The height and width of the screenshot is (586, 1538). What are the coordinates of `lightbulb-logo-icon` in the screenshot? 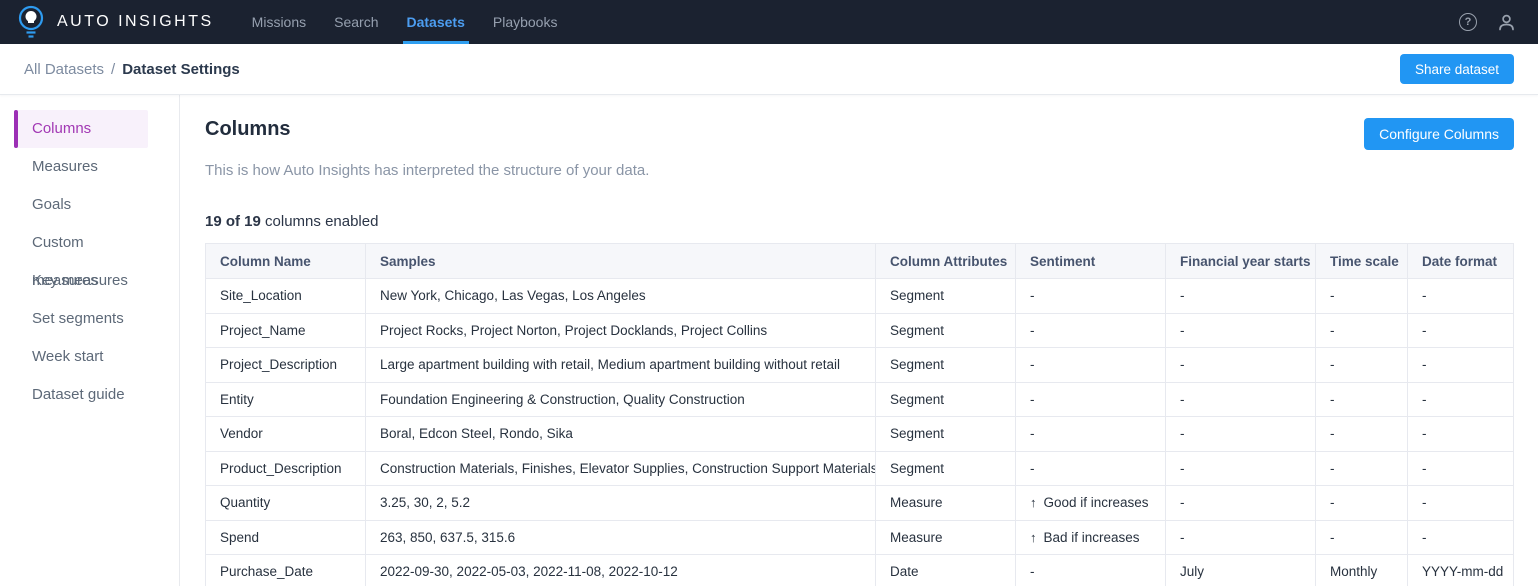 It's located at (31, 22).